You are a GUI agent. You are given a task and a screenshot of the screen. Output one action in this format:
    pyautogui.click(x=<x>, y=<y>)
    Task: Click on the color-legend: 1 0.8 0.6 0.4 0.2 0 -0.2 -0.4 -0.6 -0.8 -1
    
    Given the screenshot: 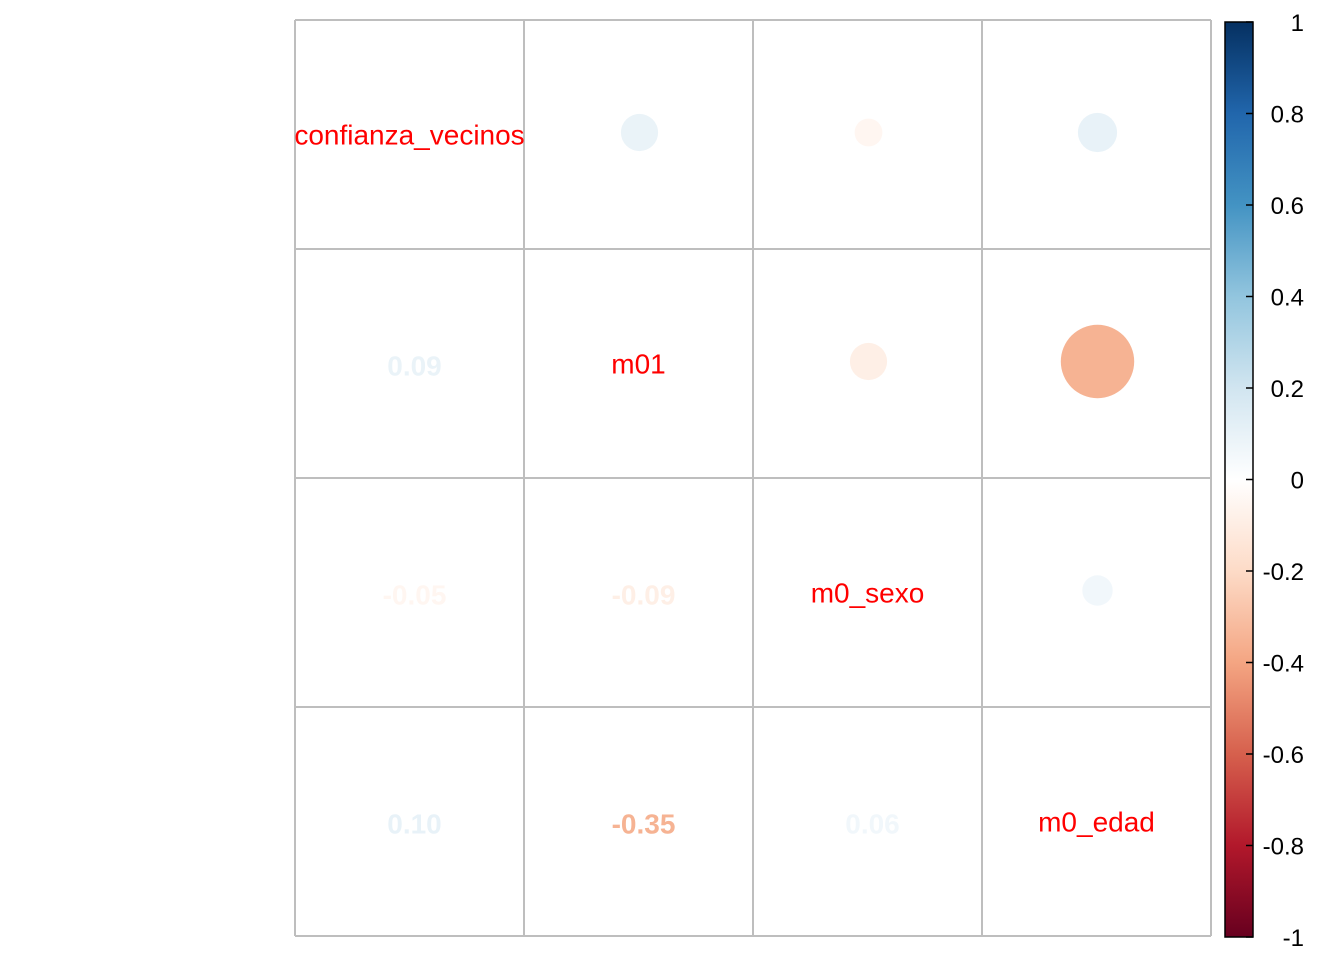 What is the action you would take?
    pyautogui.click(x=1264, y=481)
    